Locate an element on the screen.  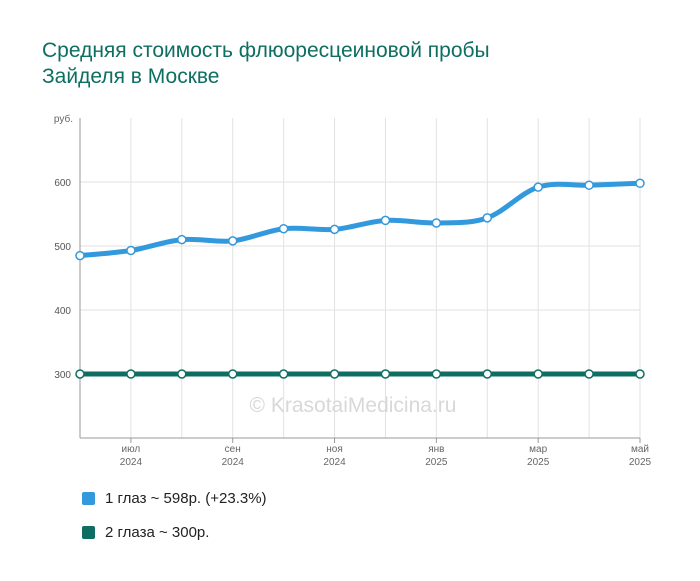
x-tick-label-month: мар is located at coordinates (538, 449).